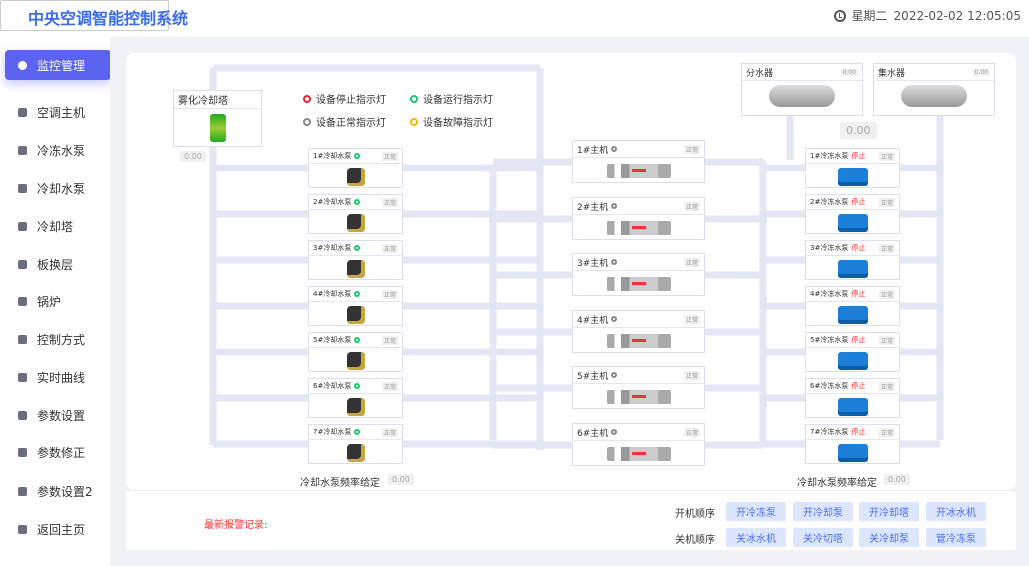 The image size is (1029, 566). I want to click on chiller-name: 1#主机, so click(593, 150).